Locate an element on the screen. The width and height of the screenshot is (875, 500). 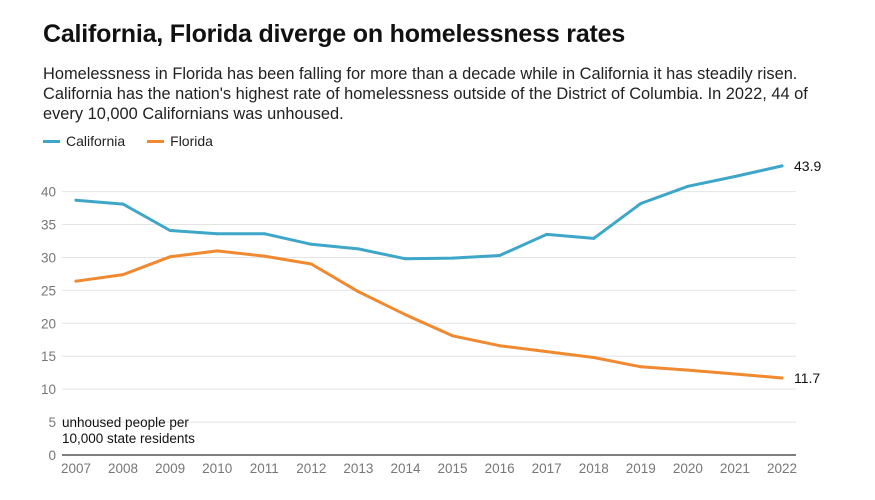
data-point-florida-2013 is located at coordinates (358, 292).